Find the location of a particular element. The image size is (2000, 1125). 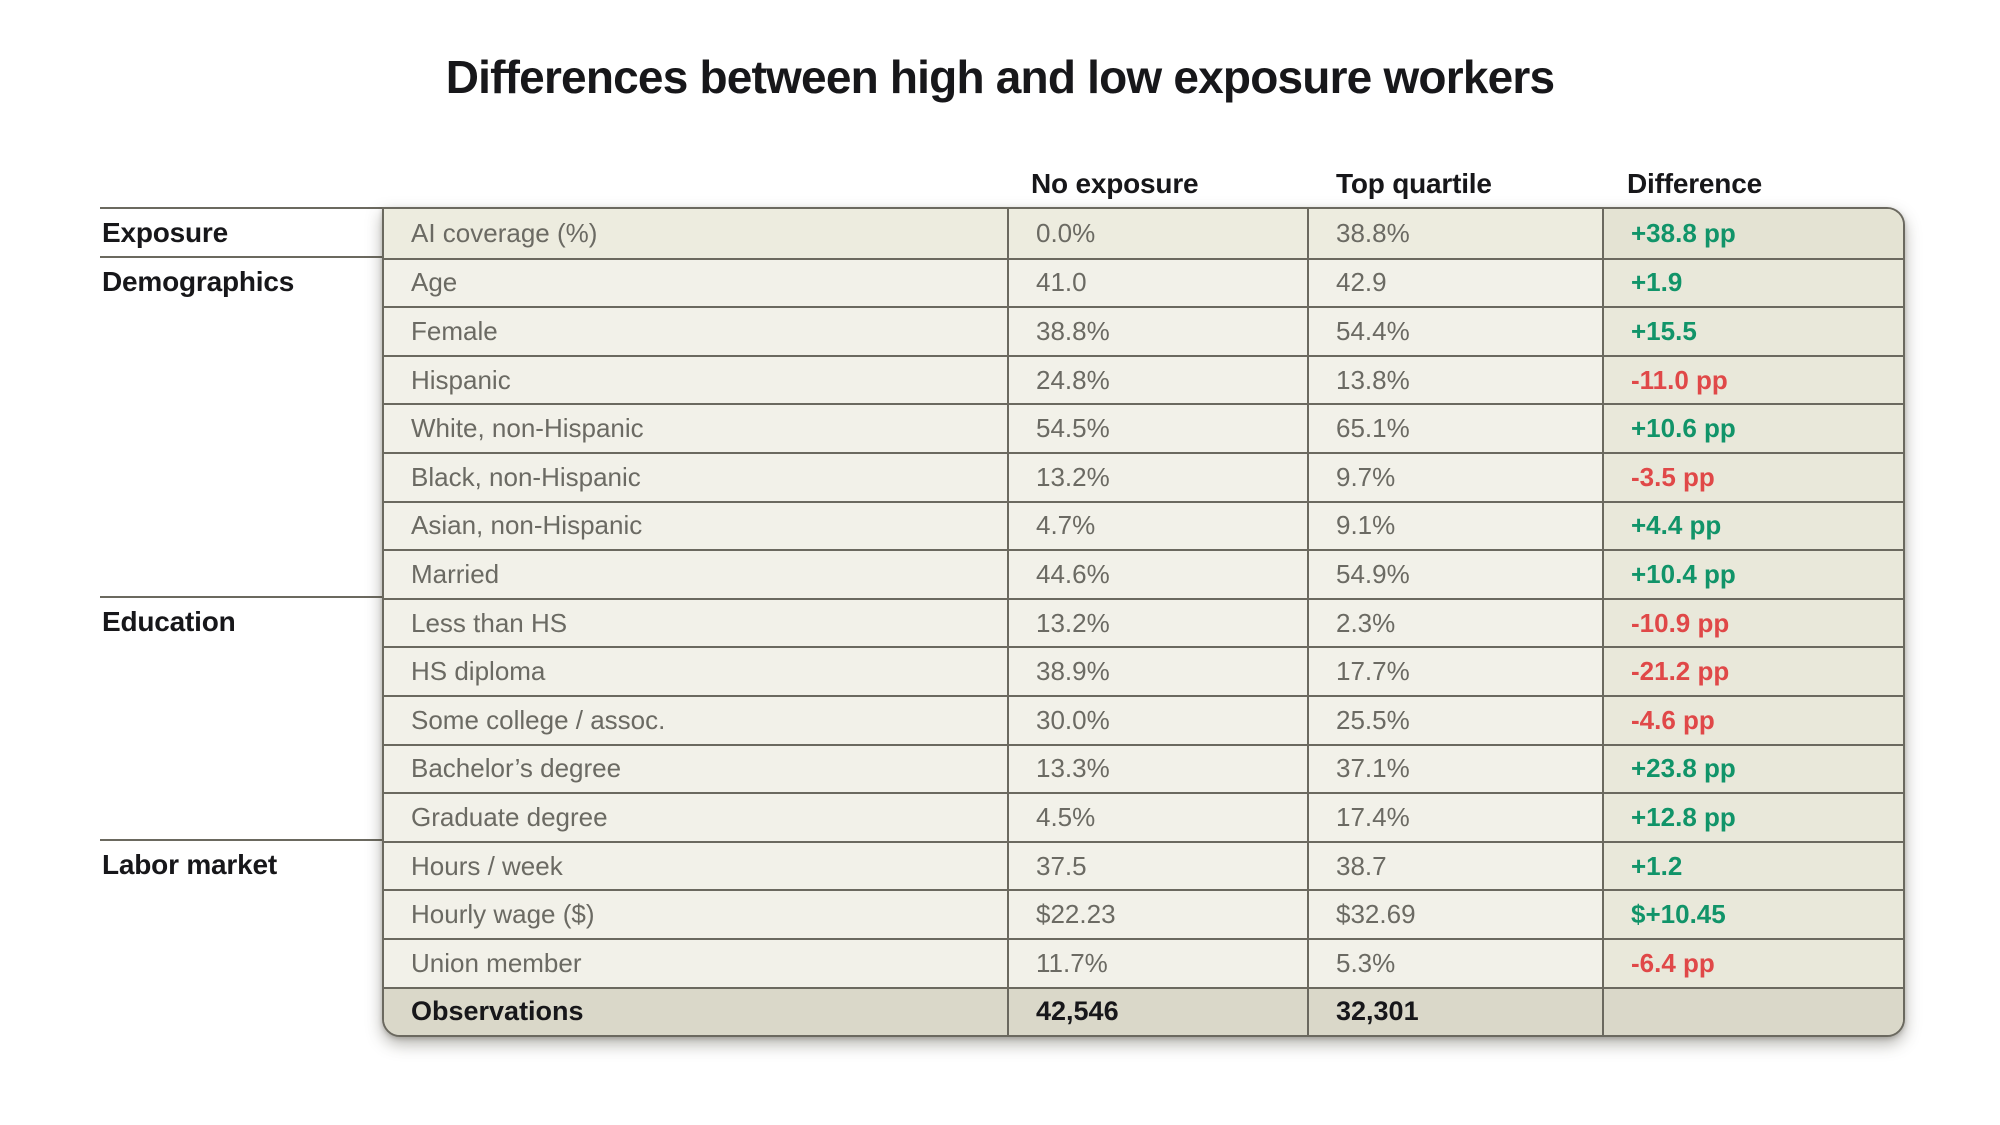

value-cell-no-exposure: 38.8% is located at coordinates (1157, 330).